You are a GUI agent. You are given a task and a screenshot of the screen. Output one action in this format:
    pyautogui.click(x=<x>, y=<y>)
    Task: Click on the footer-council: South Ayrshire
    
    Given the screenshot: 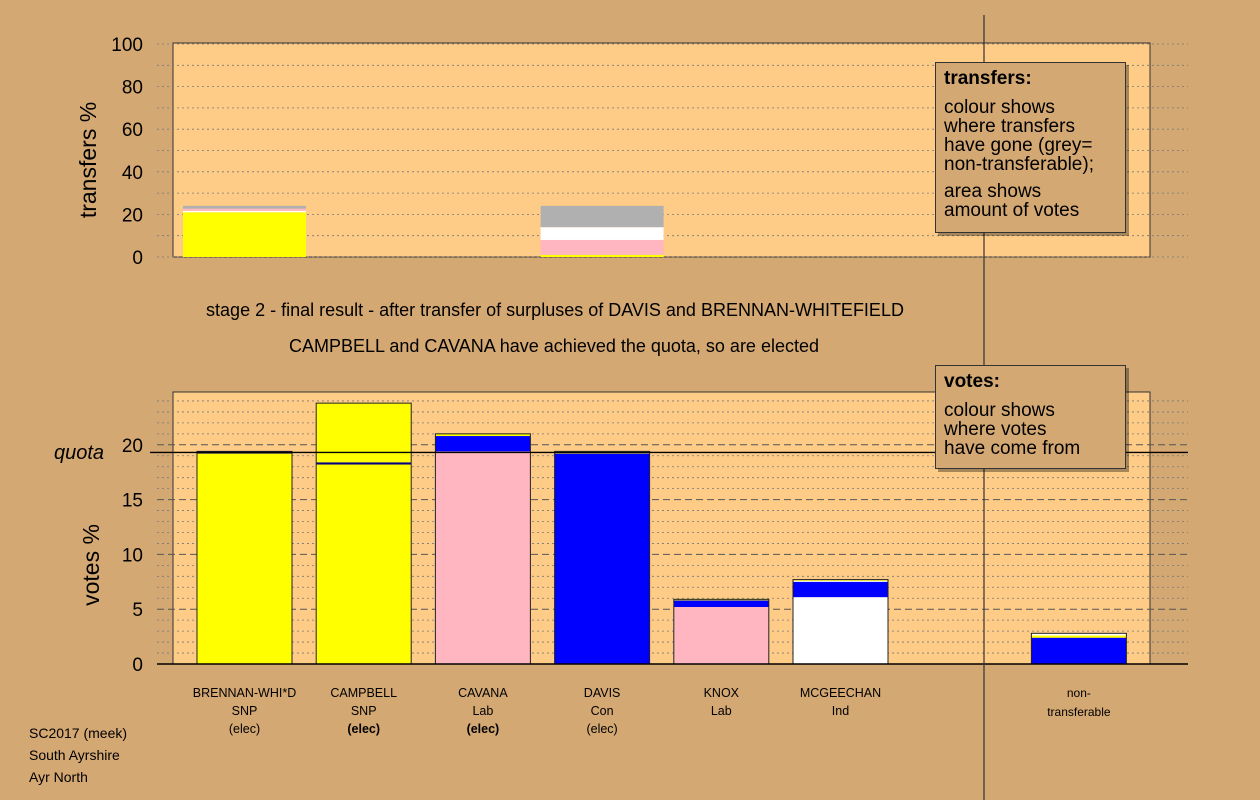 What is the action you would take?
    pyautogui.click(x=74, y=755)
    